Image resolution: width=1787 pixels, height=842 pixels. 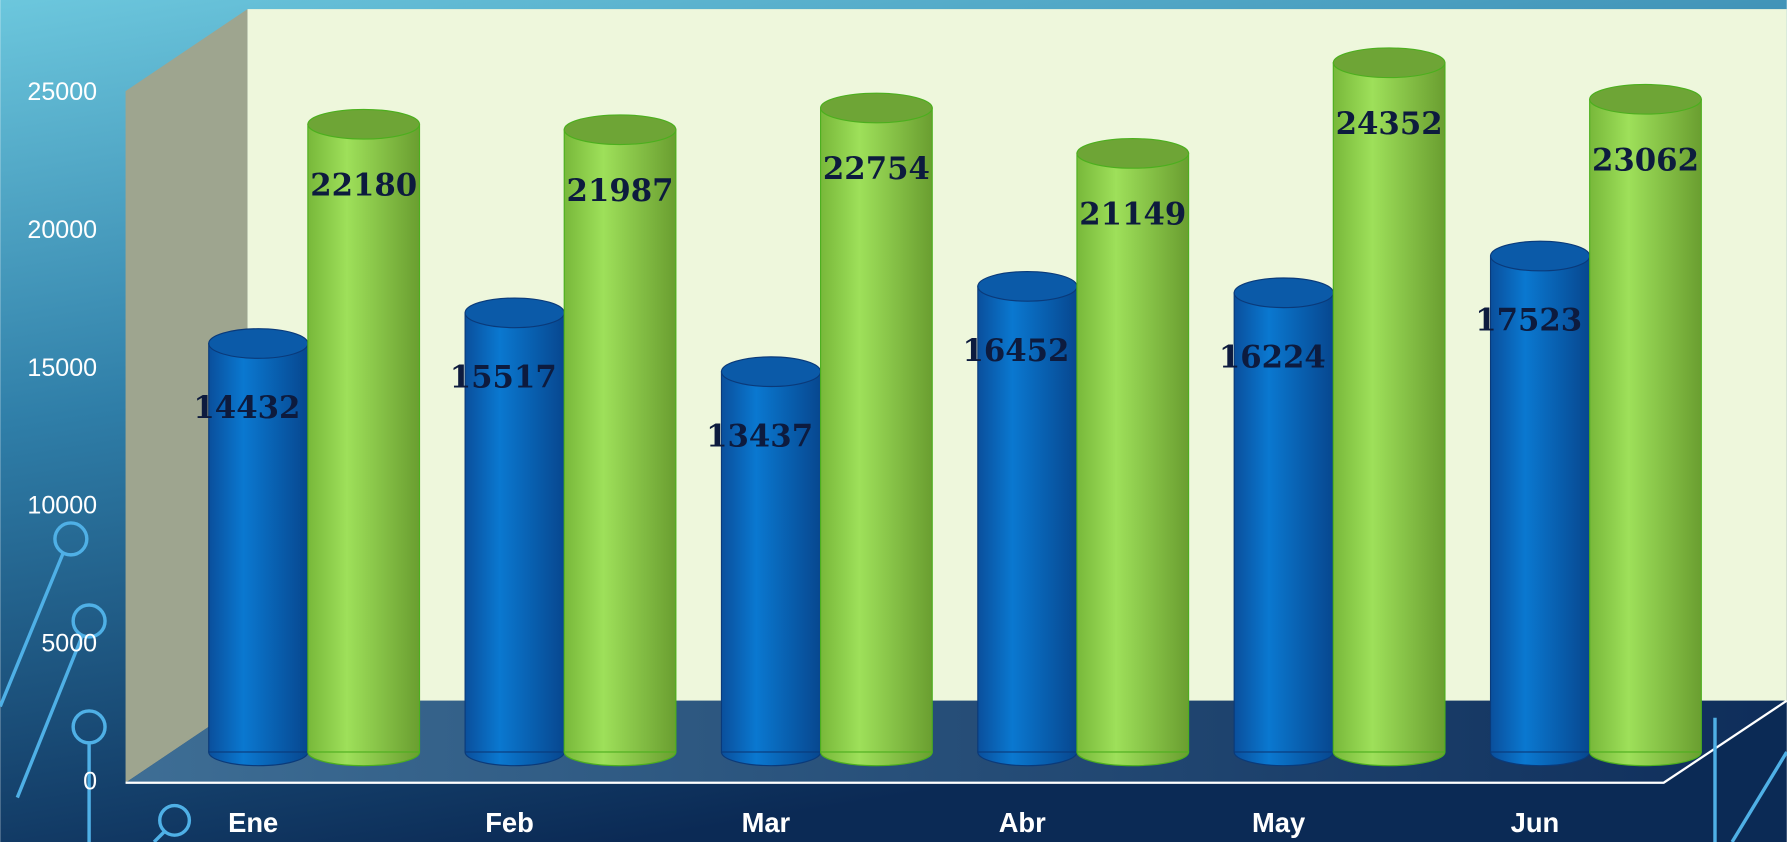 What do you see at coordinates (253, 822) in the screenshot?
I see `x-tick-label: Ene` at bounding box center [253, 822].